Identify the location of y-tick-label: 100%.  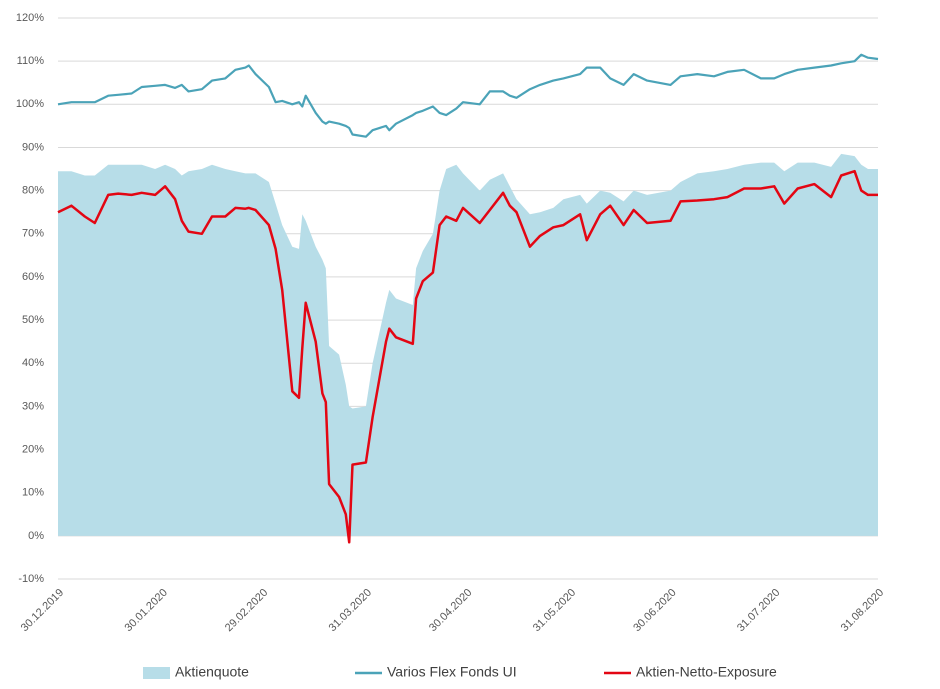
(30, 104).